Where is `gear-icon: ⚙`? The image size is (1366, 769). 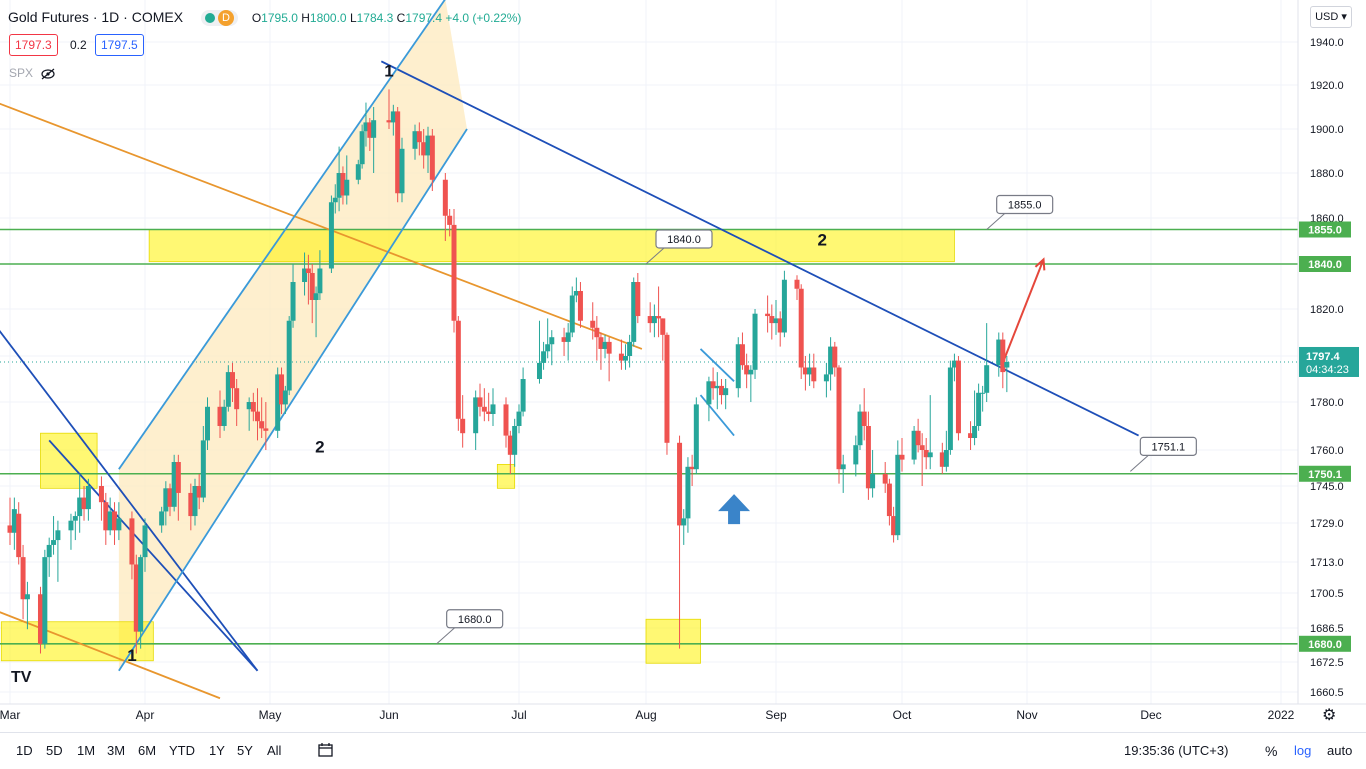
gear-icon: ⚙ is located at coordinates (1329, 715).